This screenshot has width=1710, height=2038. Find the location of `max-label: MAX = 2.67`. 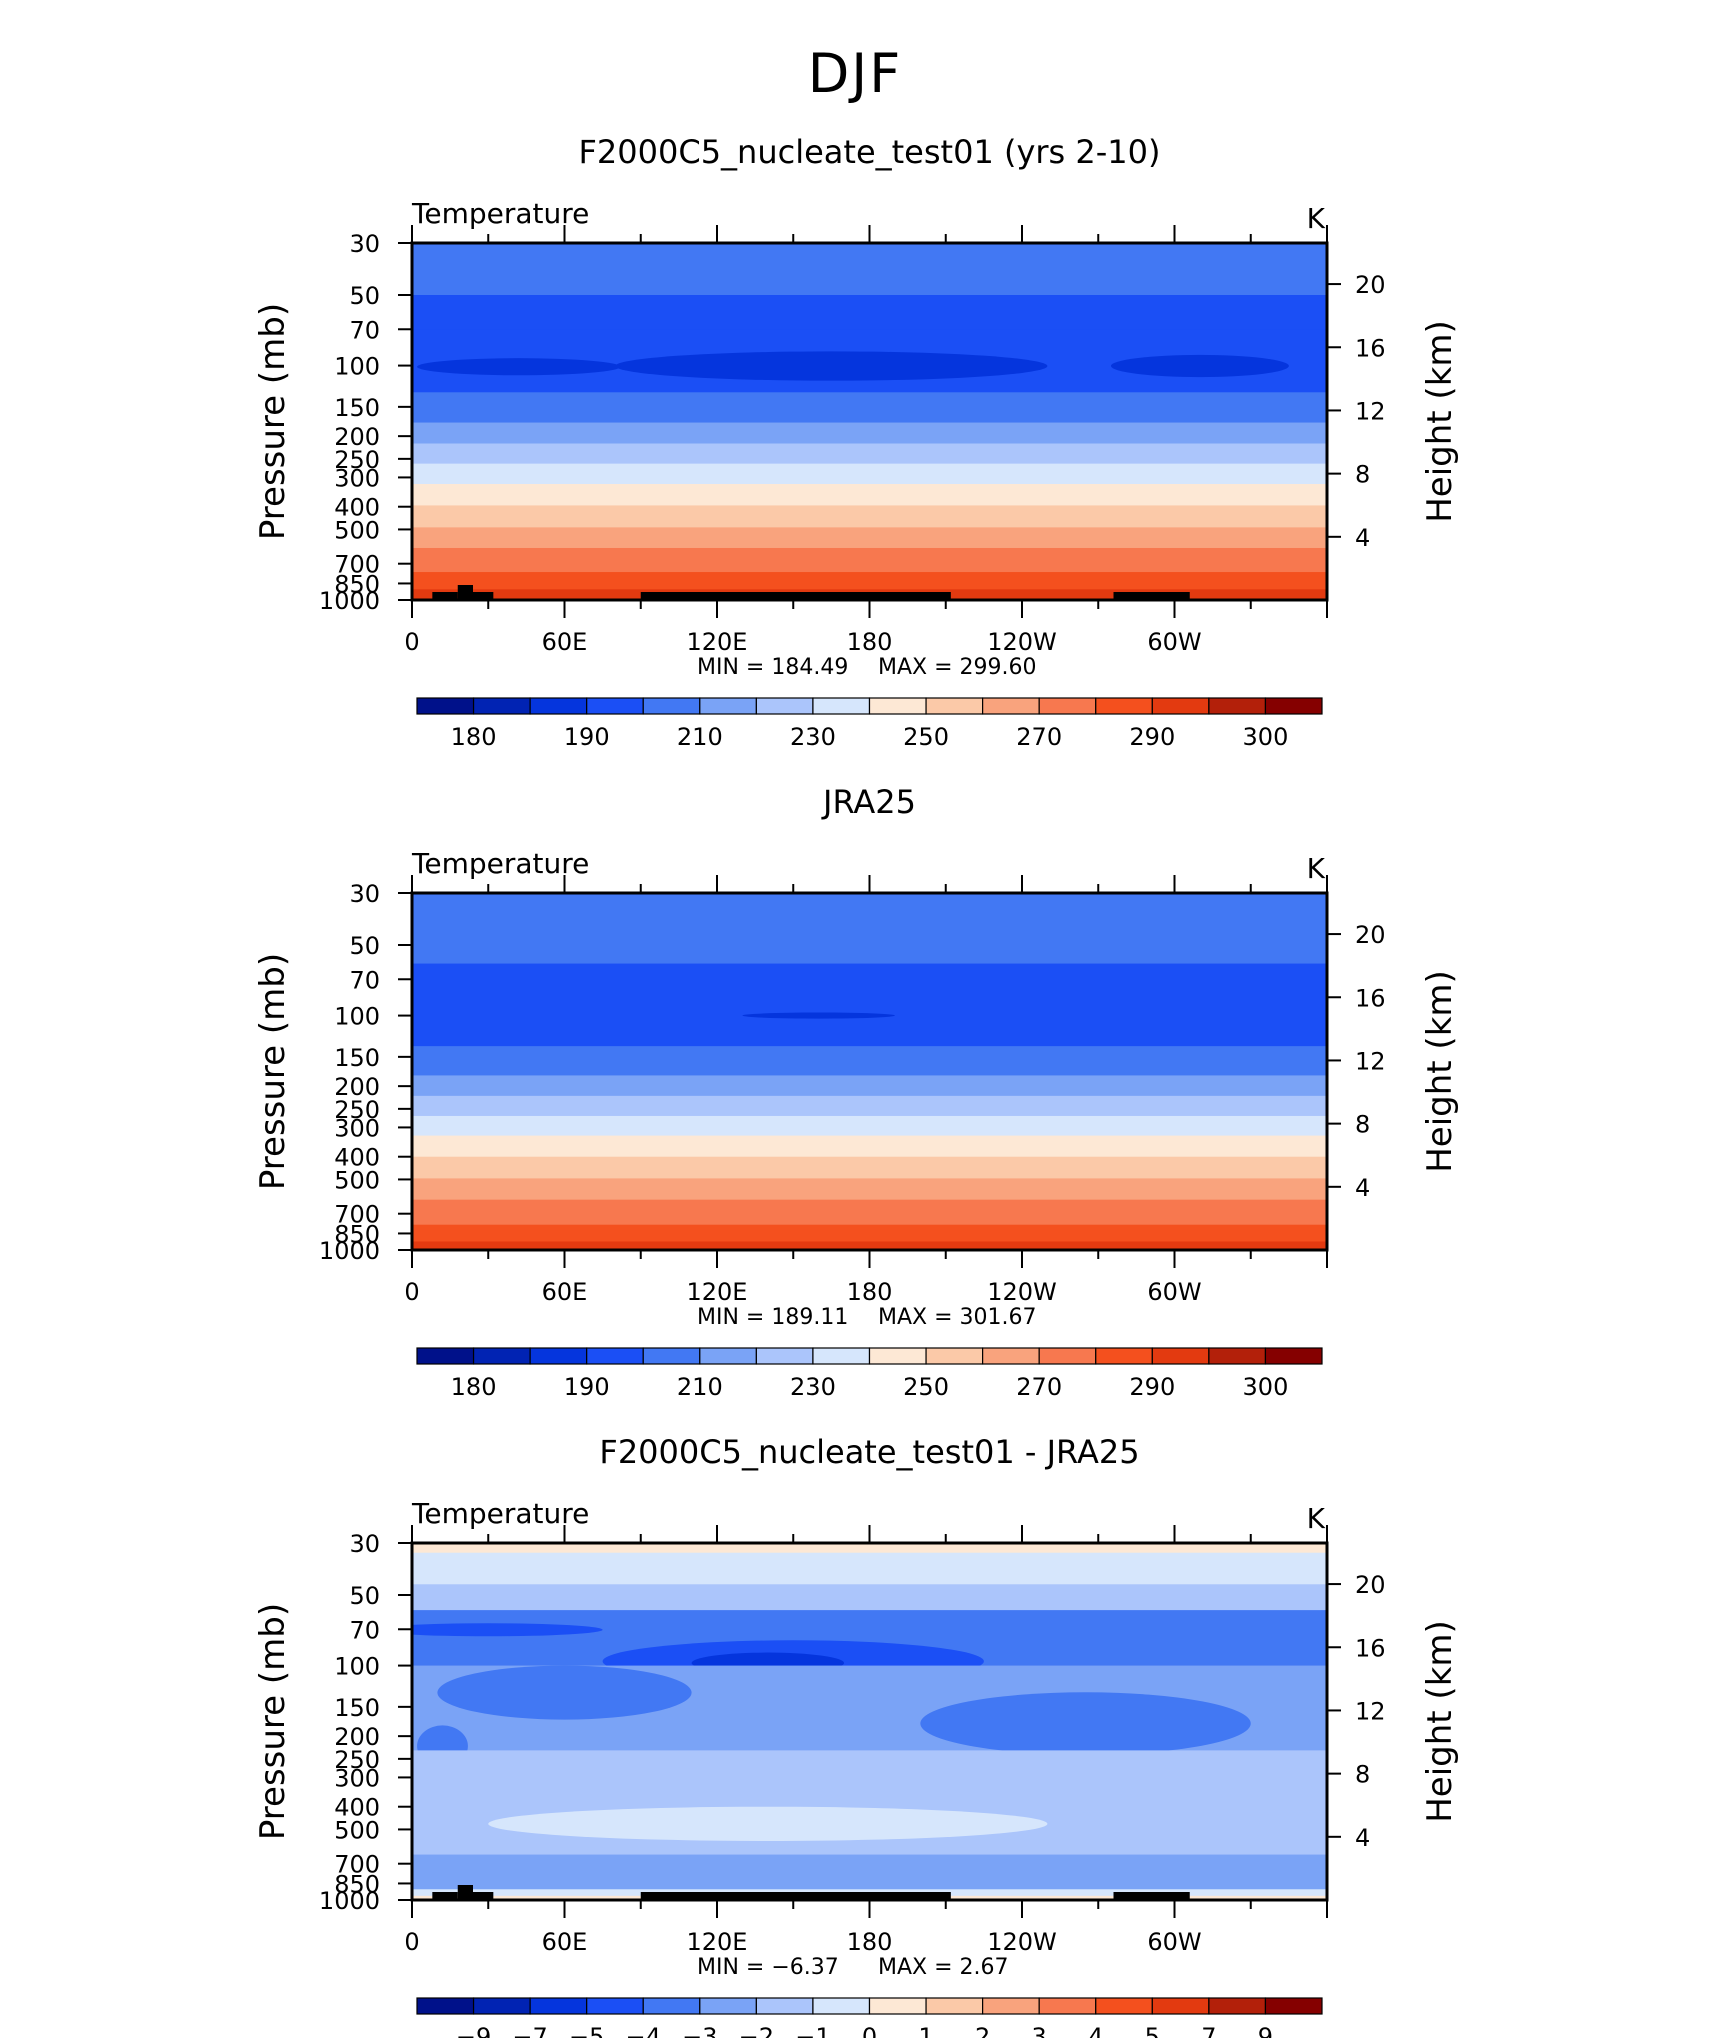

max-label: MAX = 2.67 is located at coordinates (943, 1967).